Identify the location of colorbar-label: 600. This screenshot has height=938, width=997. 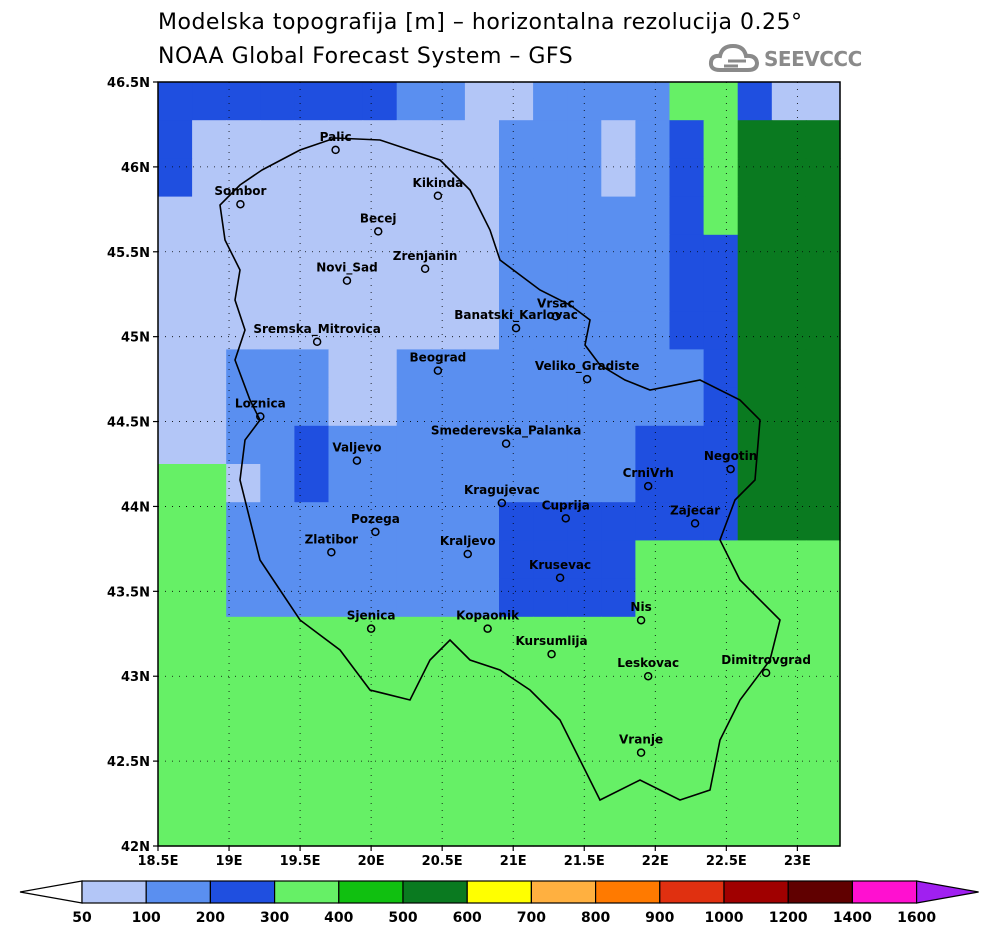
(467, 918).